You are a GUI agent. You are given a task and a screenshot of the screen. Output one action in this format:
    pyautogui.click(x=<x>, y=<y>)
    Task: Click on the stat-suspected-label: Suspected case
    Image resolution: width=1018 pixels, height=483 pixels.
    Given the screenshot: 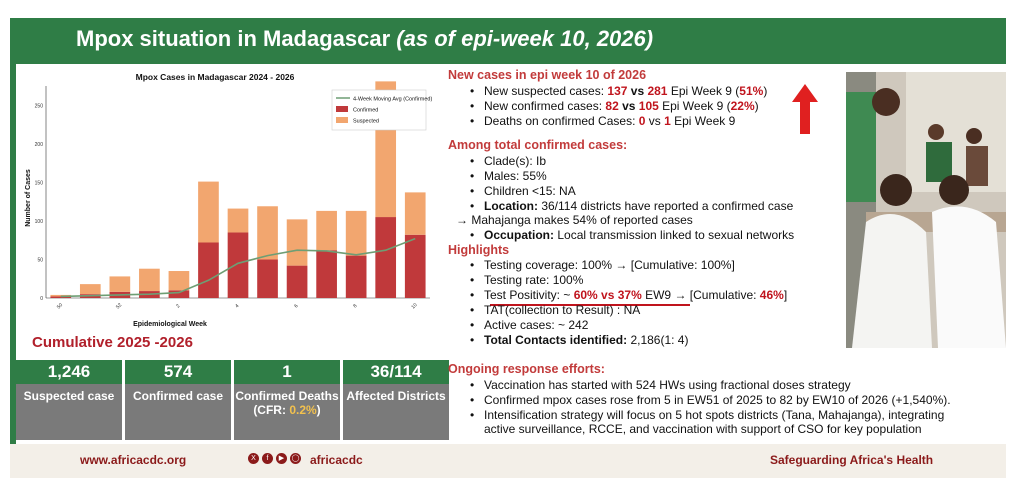 What is the action you would take?
    pyautogui.click(x=69, y=396)
    